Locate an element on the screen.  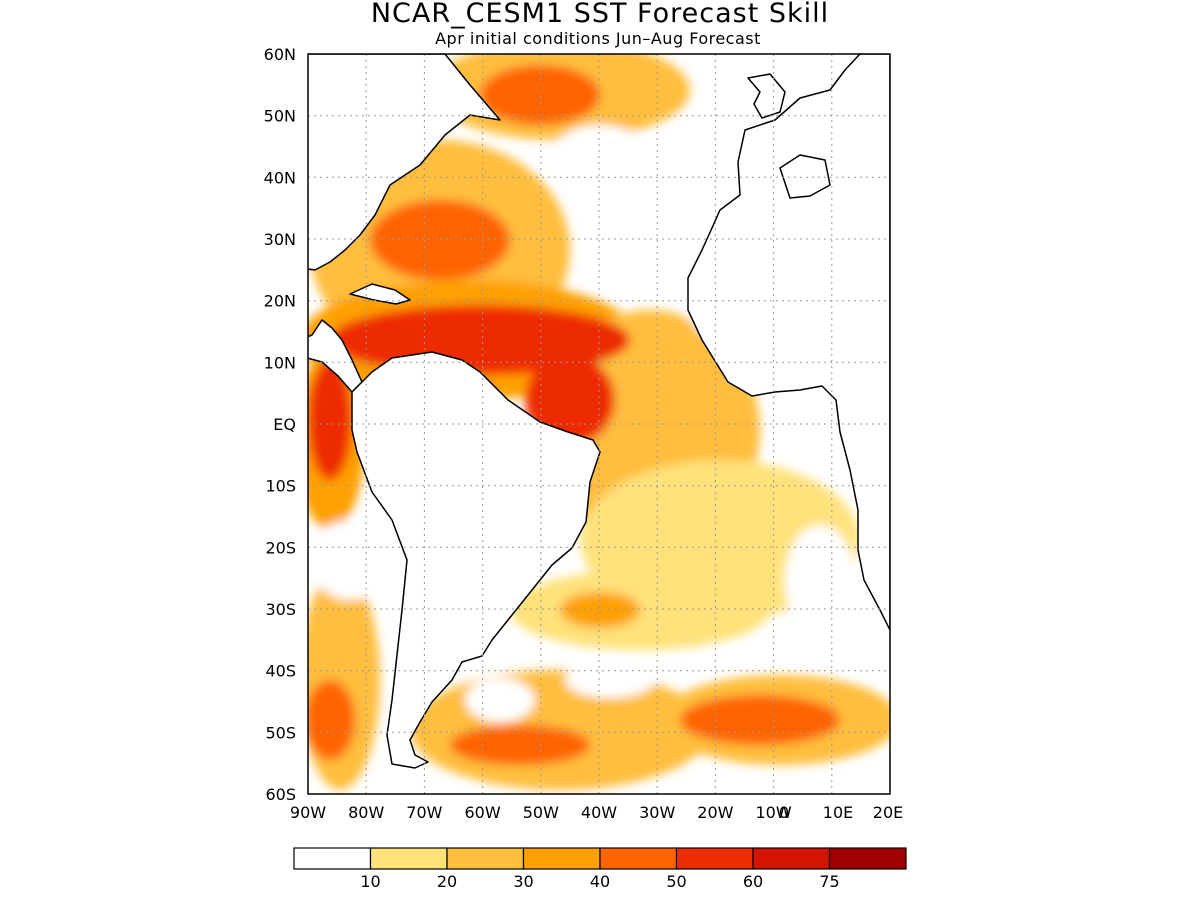
lon-label: 10W is located at coordinates (774, 812).